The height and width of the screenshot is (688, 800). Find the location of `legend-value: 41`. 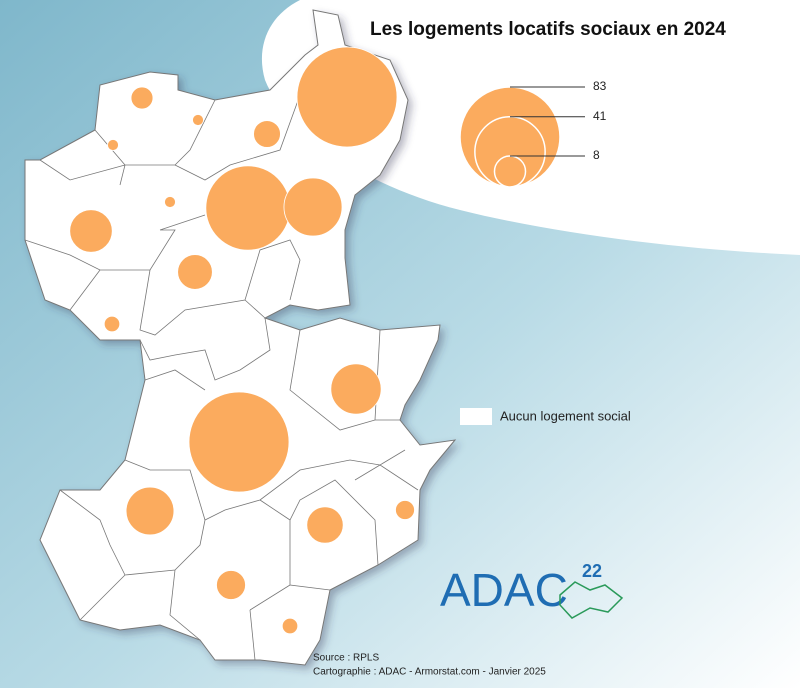

legend-value: 41 is located at coordinates (600, 116).